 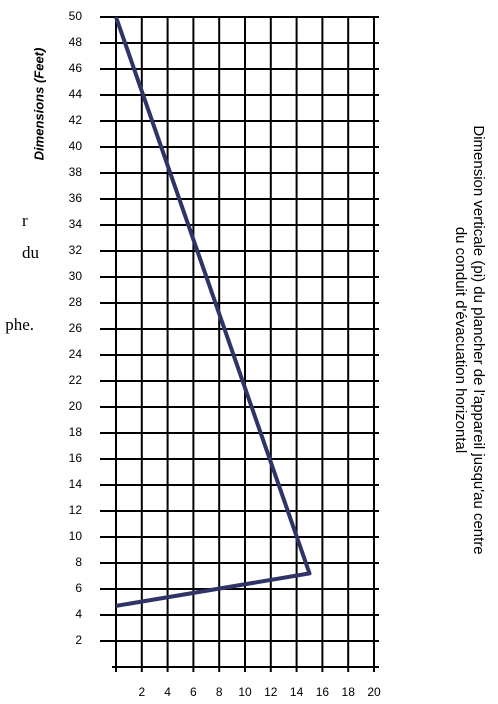 I want to click on y-tick-label: 4, so click(x=78, y=614).